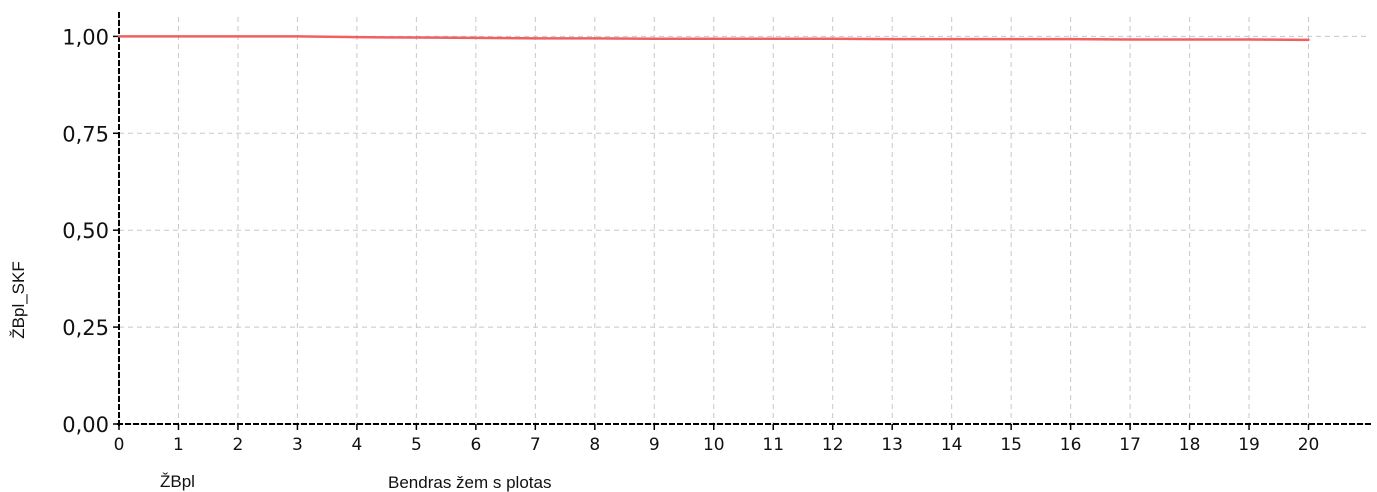  I want to click on y-tick-label: 0,25, so click(85, 328).